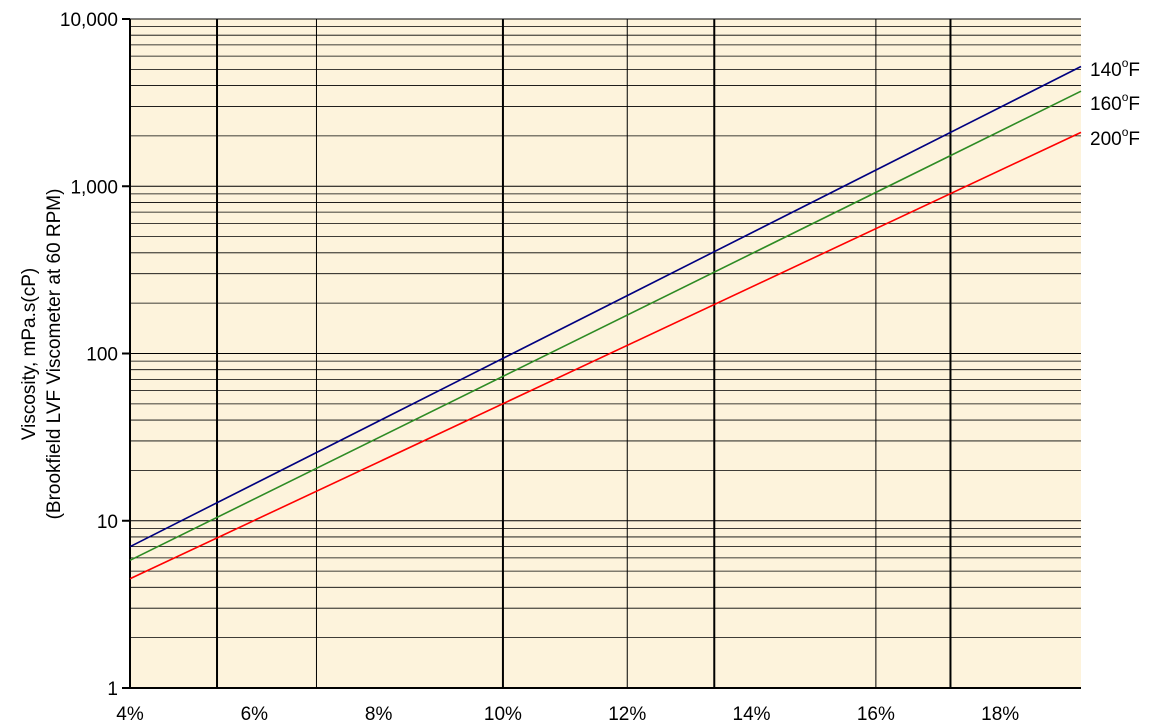 Image resolution: width=1173 pixels, height=728 pixels. Describe the element at coordinates (876, 714) in the screenshot. I see `x-tick-label: 16%` at that location.